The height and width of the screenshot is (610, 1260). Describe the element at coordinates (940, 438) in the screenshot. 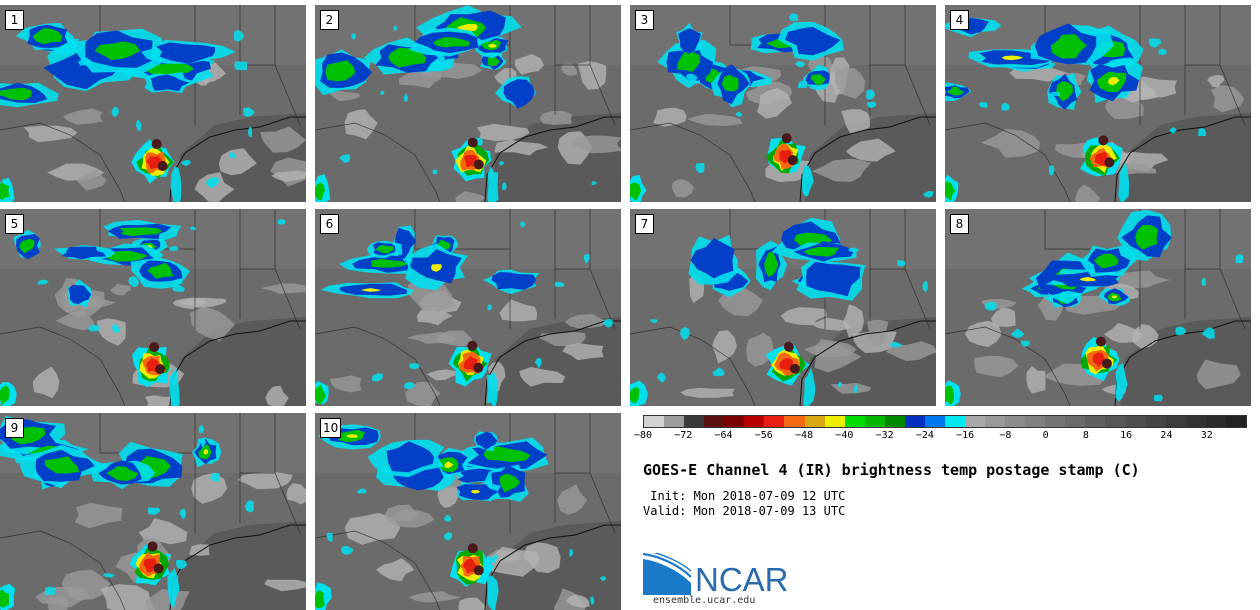

I see `colorbar-ticks: −80 −72 −64 −56 −48 −40 −32 −24 −16 −8 0 8 16 24 32` at that location.